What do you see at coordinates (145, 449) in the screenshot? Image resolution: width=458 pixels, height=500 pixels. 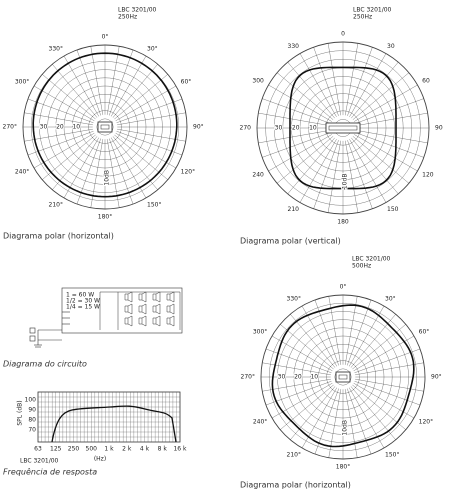 I see `x-tick-label: 4 k` at bounding box center [145, 449].